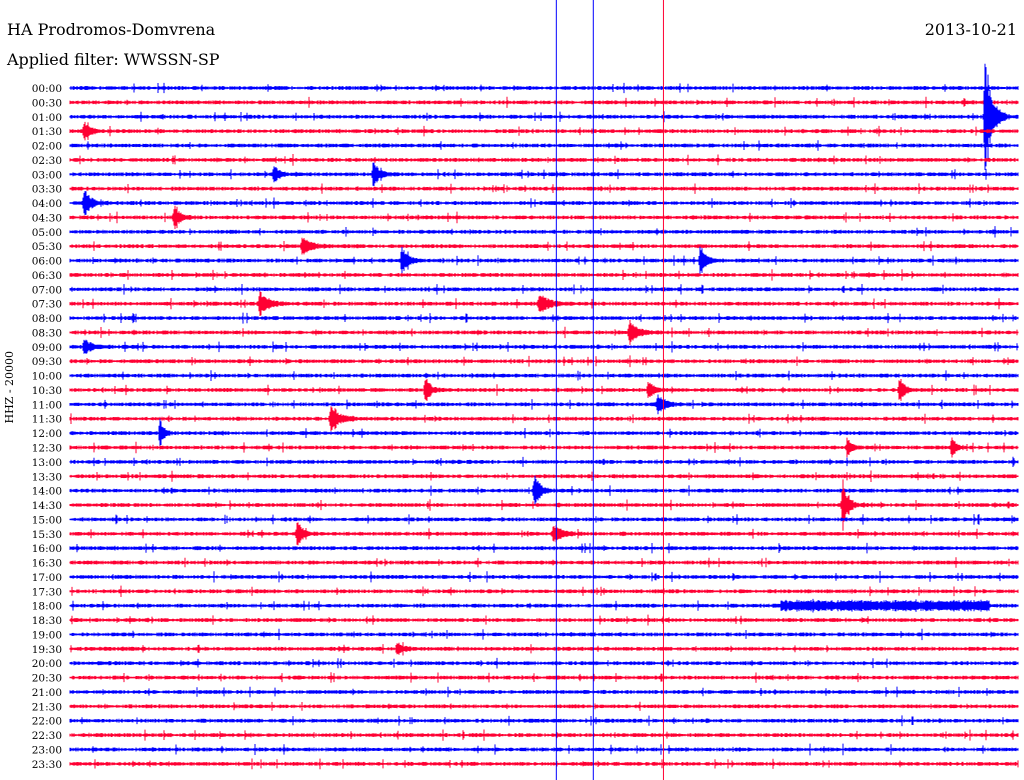 Image resolution: width=1024 pixels, height=780 pixels. What do you see at coordinates (47, 477) in the screenshot?
I see `row-label: 13:30` at bounding box center [47, 477].